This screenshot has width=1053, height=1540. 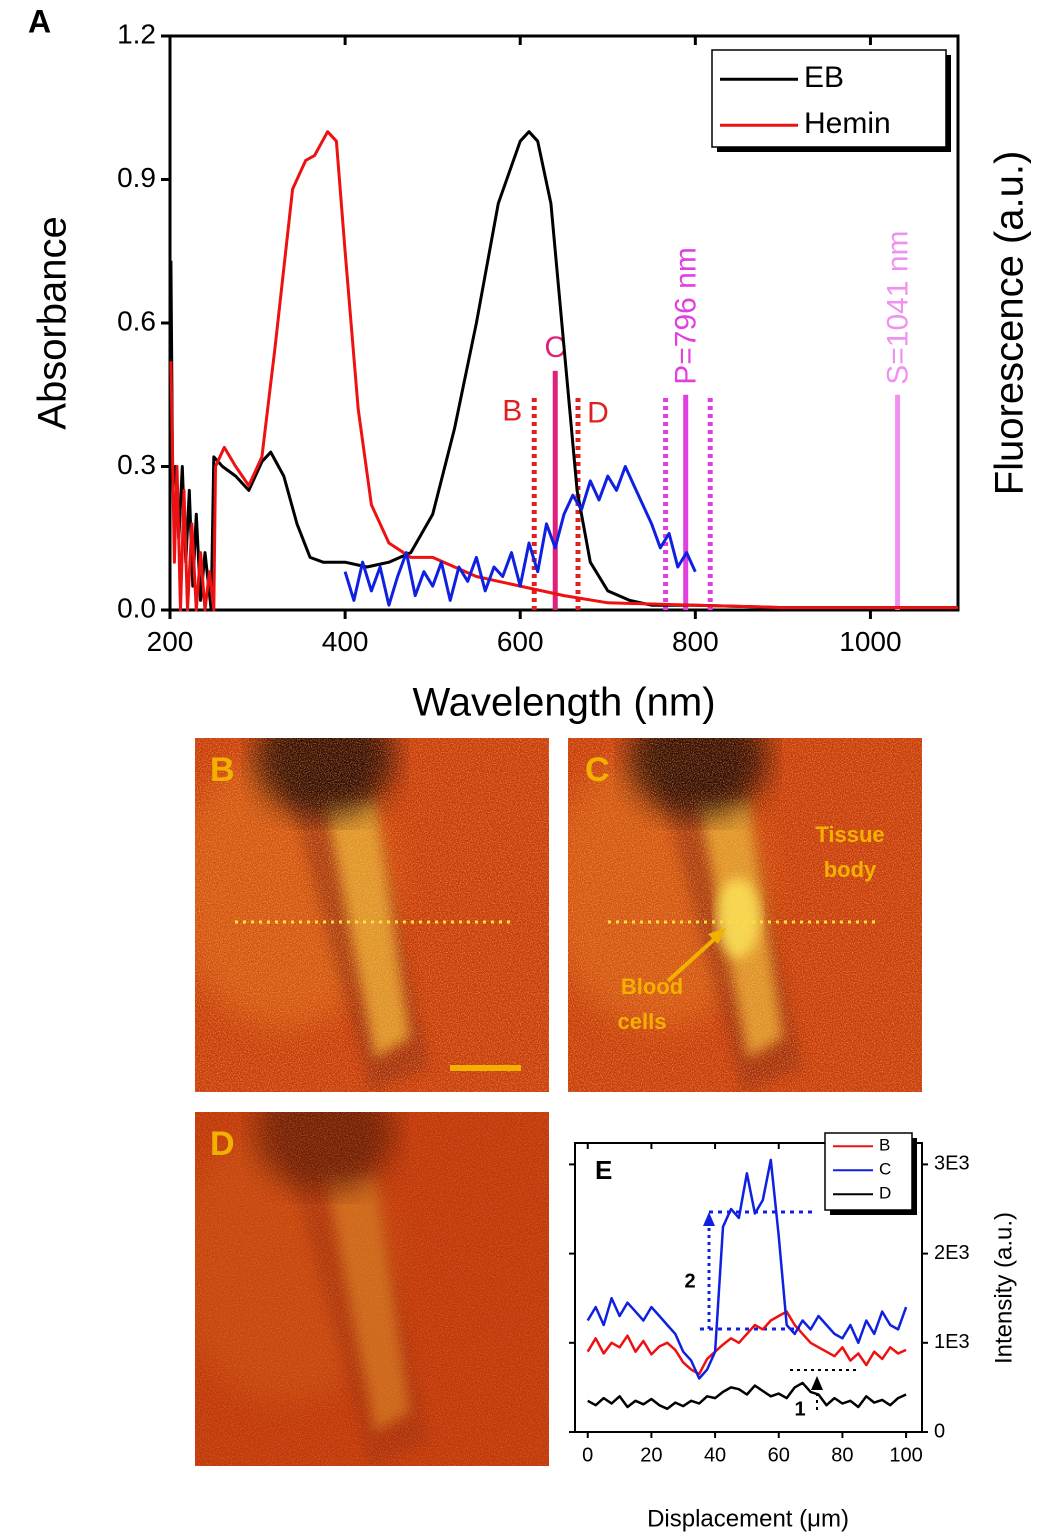 What do you see at coordinates (849, 834) in the screenshot?
I see `annotation: Tissue` at bounding box center [849, 834].